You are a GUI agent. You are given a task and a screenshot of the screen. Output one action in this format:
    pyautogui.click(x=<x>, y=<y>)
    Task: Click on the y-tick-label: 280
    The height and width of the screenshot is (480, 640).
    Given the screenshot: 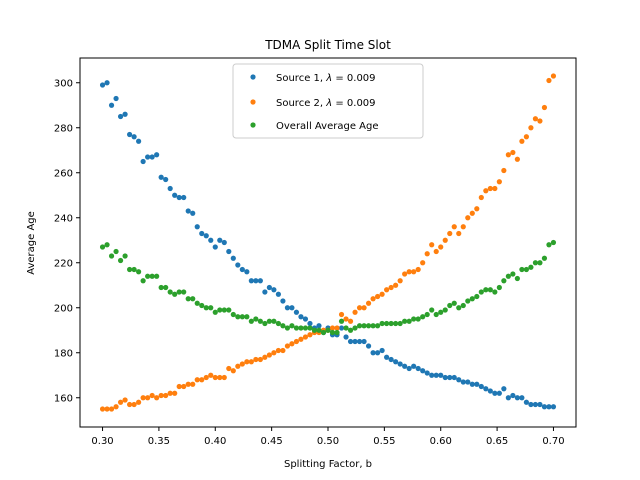 What is the action you would take?
    pyautogui.click(x=63, y=128)
    